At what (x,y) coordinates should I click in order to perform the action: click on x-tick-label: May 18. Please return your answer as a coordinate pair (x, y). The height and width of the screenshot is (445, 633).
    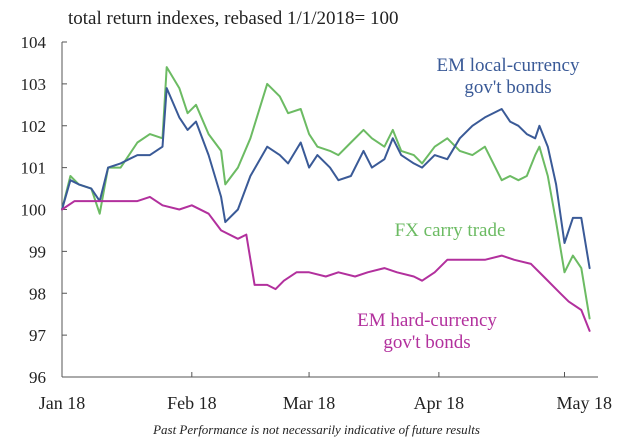
    Looking at the image, I should click on (585, 403).